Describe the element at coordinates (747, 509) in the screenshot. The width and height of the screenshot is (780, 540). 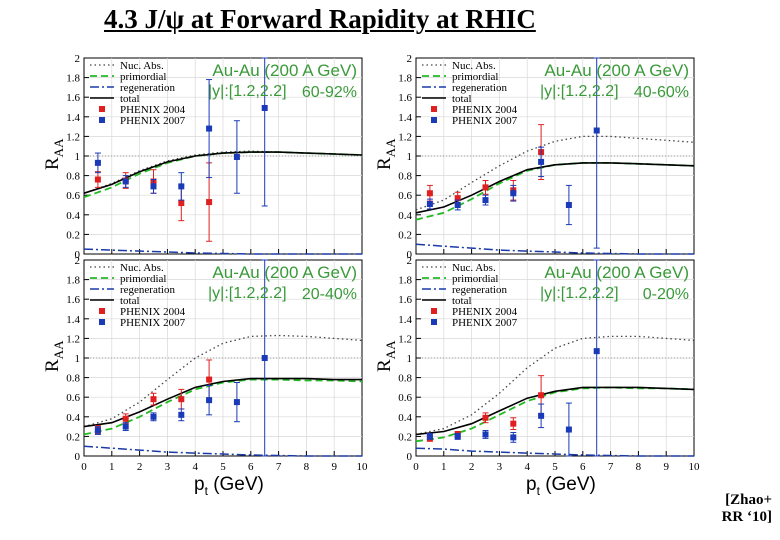
I see `citation: [Zhao+ RR ‘10]` at that location.